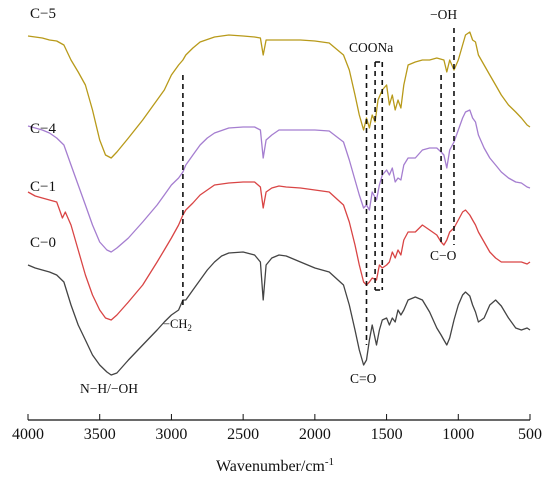 The width and height of the screenshot is (550, 479). I want to click on x-tick-label: 3500, so click(100, 434).